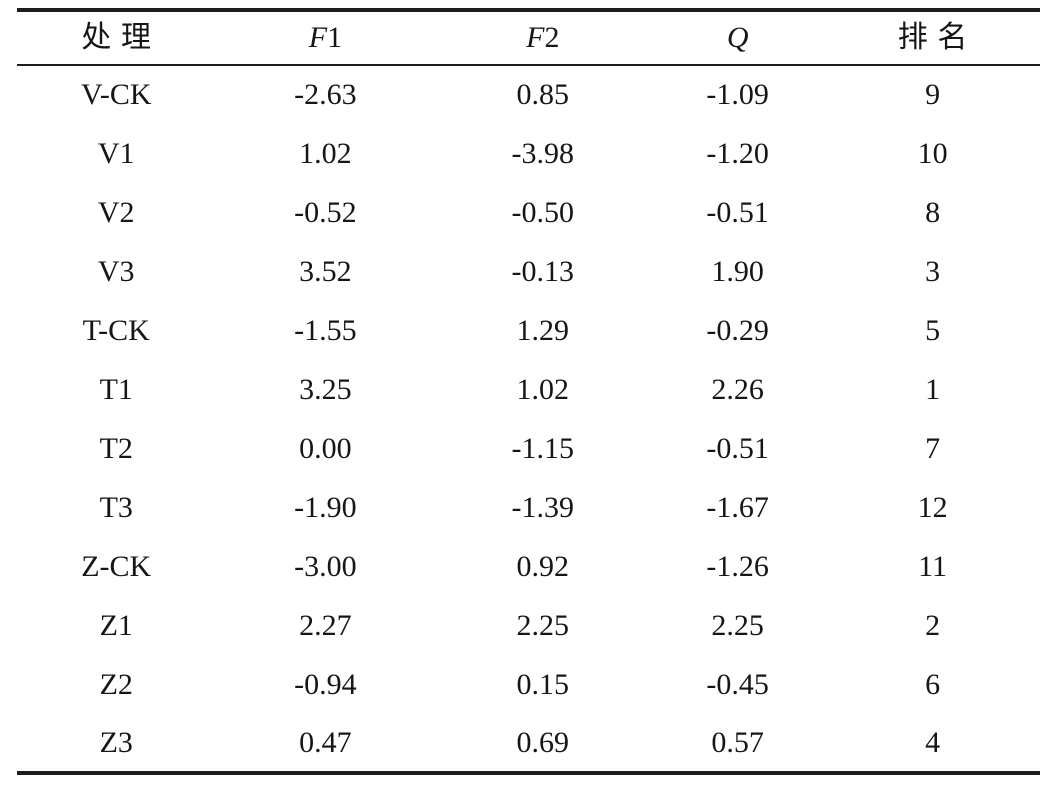 This screenshot has height=797, width=1057. I want to click on table-header: 处理 F1 F2 Q 排名, so click(528, 38).